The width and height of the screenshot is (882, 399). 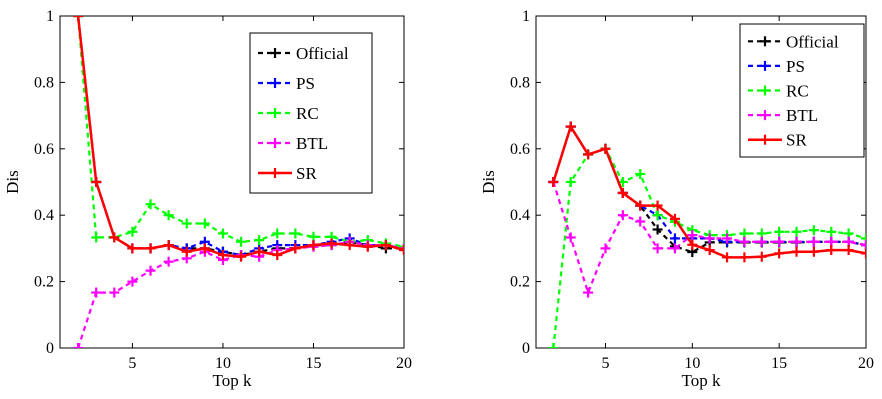 I want to click on x-axis-label: Top k, so click(x=701, y=380).